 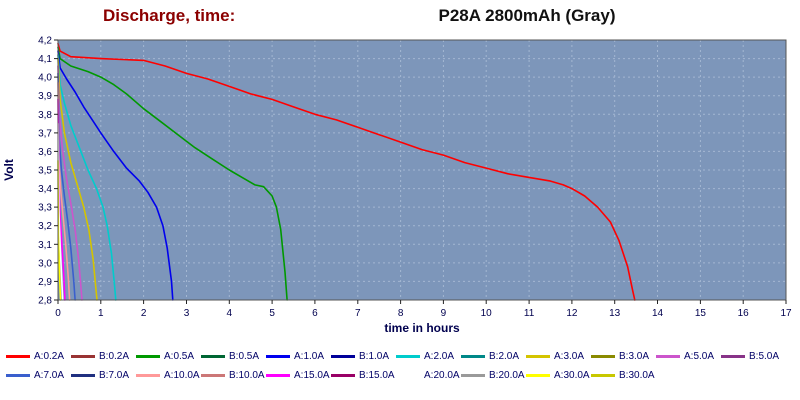 I want to click on legend-item: B:1.0A, so click(x=363, y=356).